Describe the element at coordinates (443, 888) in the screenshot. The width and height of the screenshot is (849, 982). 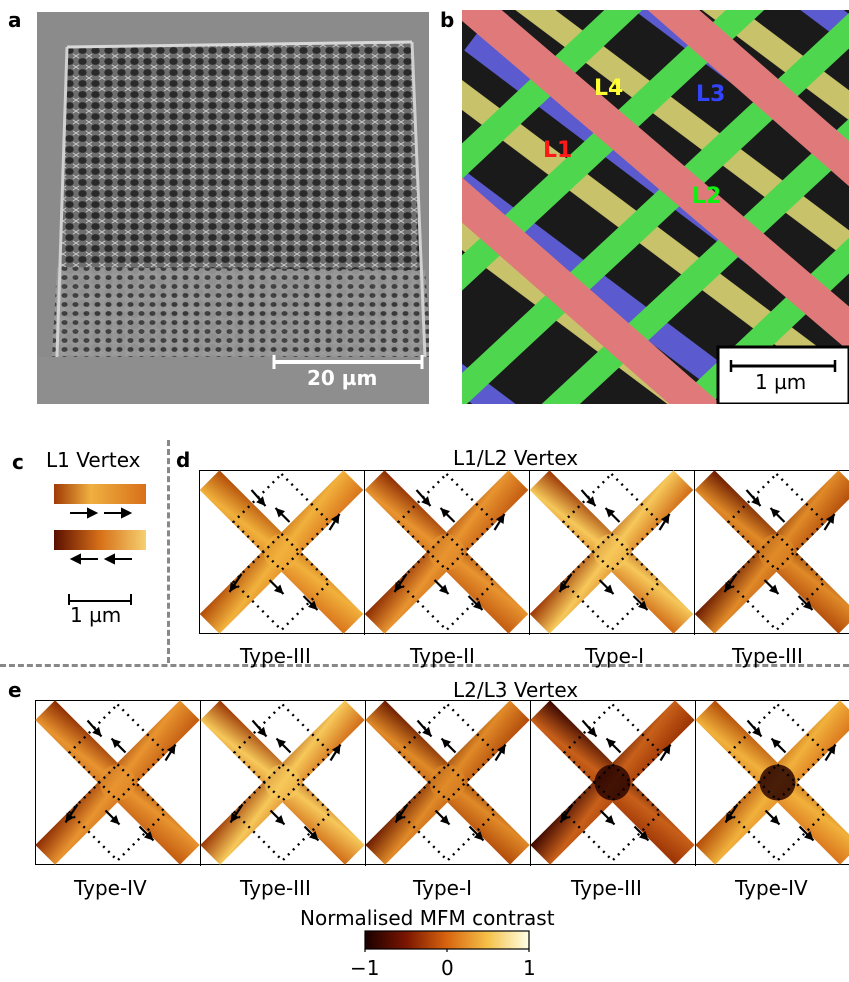
I see `panel-e-type-2: Type-I` at that location.